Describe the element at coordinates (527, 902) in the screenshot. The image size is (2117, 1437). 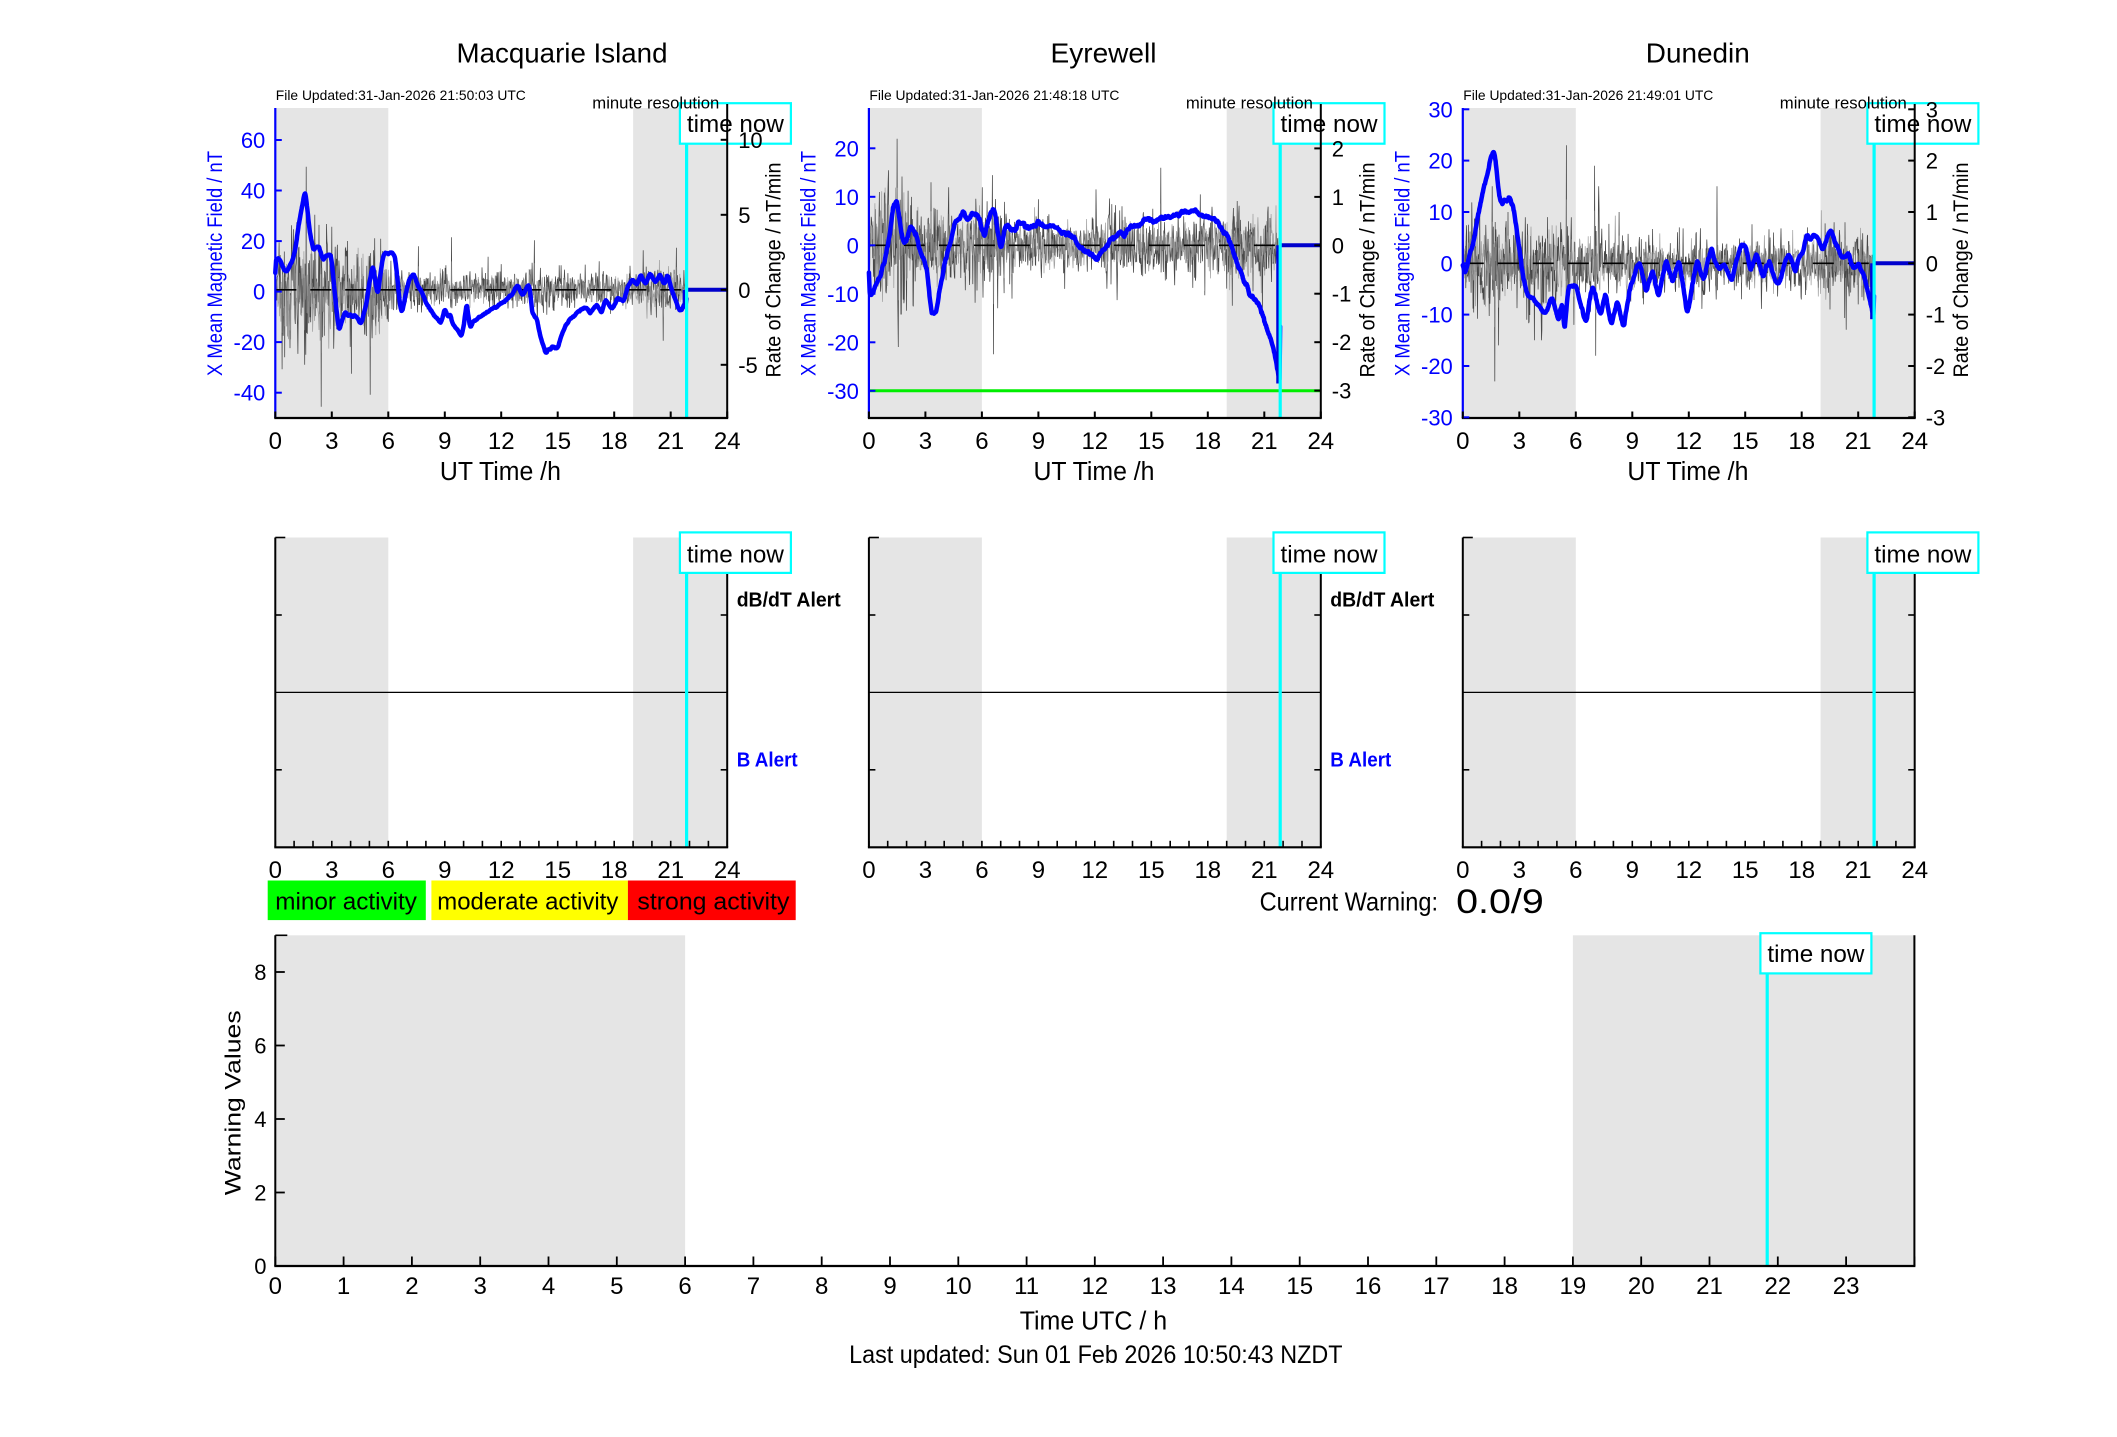
I see `svg-text: moderate activity` at that location.